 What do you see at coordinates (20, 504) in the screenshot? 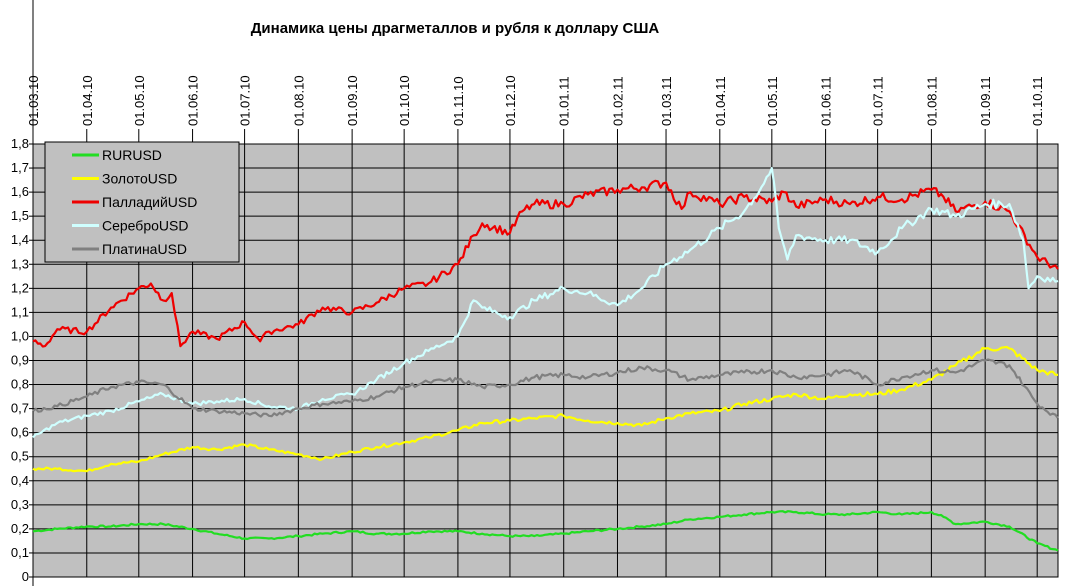
I see `y-tick-label: 0,3` at bounding box center [20, 504].